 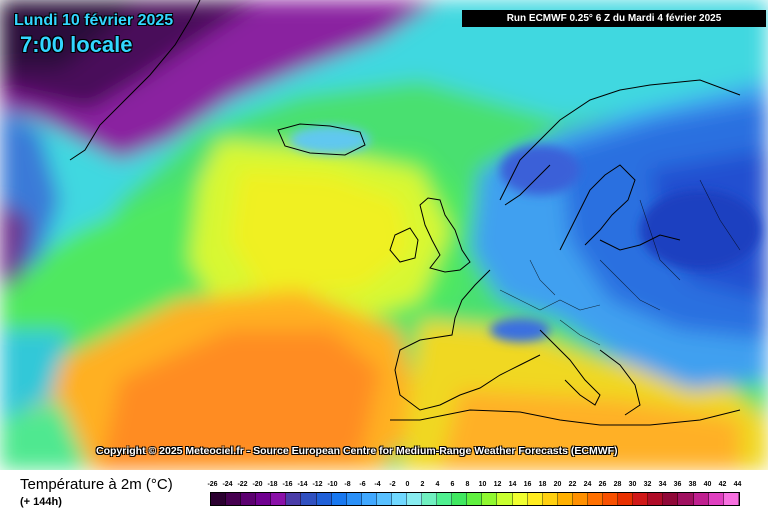 What do you see at coordinates (512, 484) in the screenshot?
I see `scale-tick-label: 14` at bounding box center [512, 484].